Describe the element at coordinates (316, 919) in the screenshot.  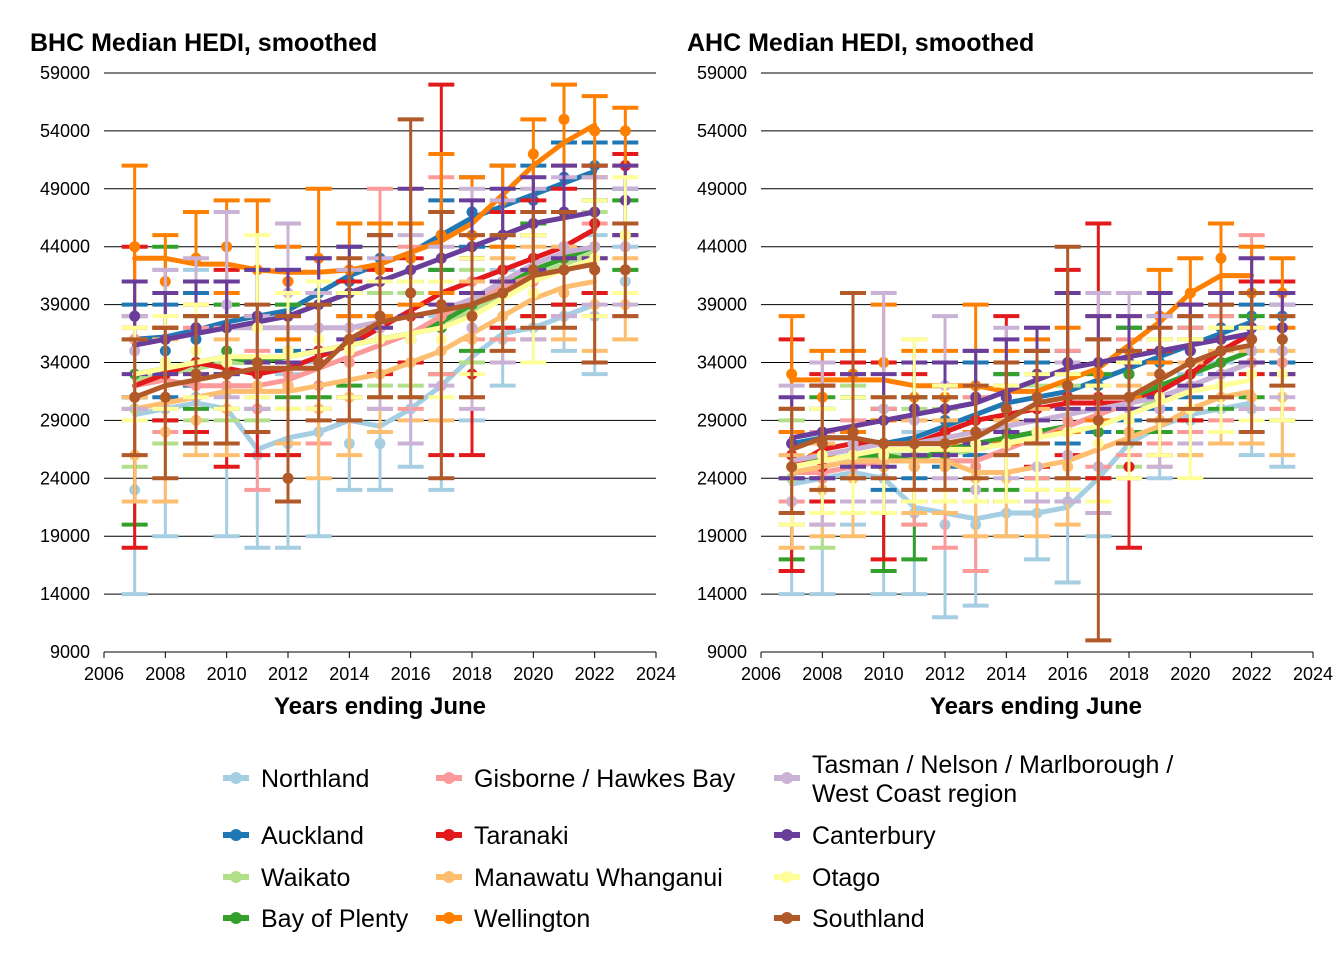
I see `legend-item-4: Bay of Plenty` at that location.